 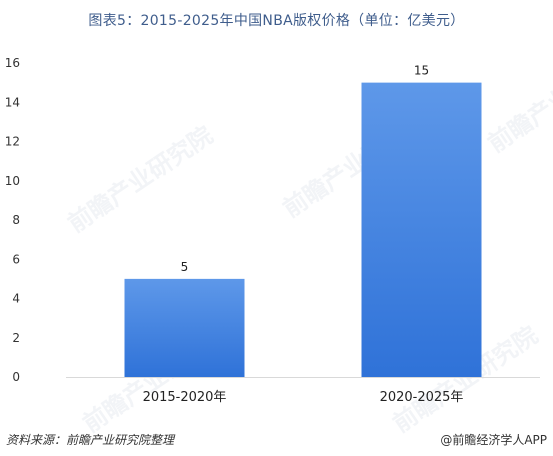 What do you see at coordinates (16, 220) in the screenshot?
I see `y-tick-label: 8` at bounding box center [16, 220].